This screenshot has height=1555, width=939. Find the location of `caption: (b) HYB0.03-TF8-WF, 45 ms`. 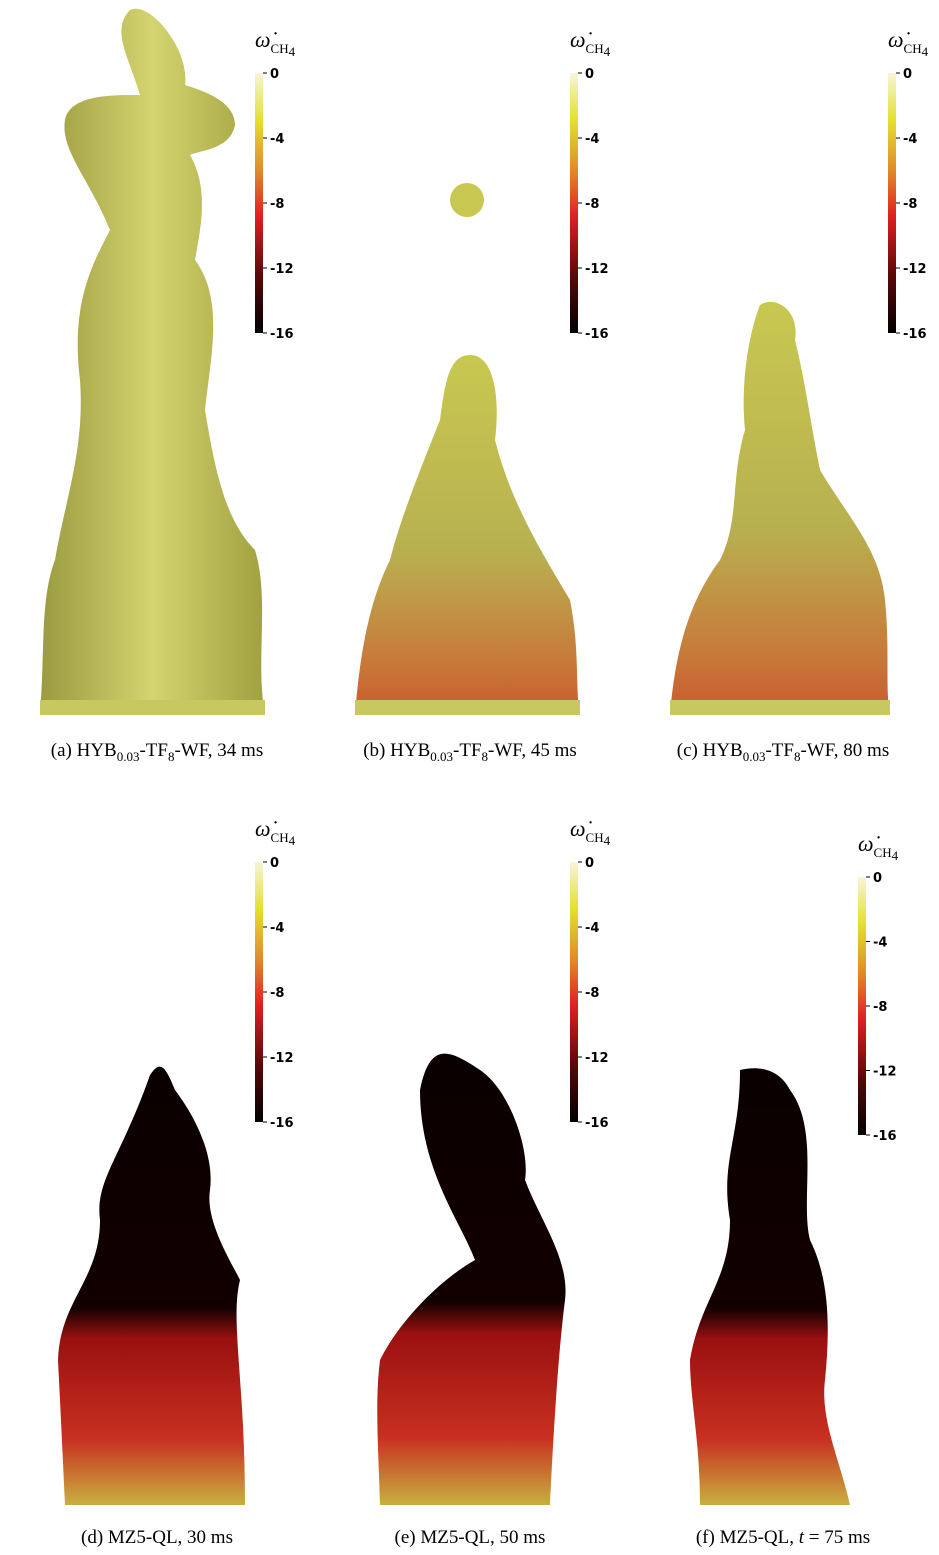

caption: (b) HYB0.03-TF8-WF, 45 ms is located at coordinates (470, 752).